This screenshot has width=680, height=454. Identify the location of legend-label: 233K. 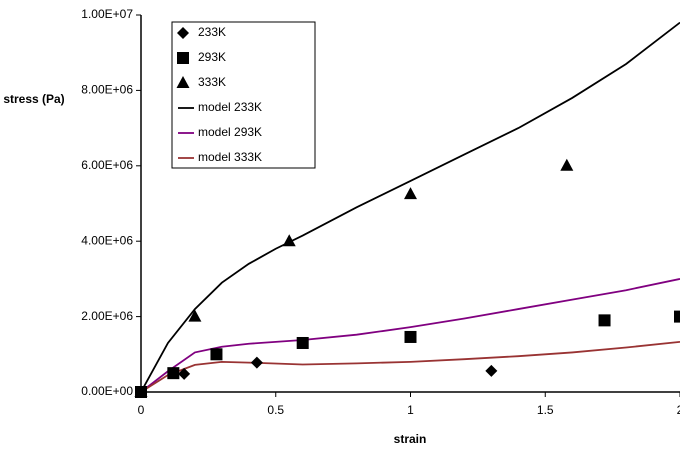
(212, 32).